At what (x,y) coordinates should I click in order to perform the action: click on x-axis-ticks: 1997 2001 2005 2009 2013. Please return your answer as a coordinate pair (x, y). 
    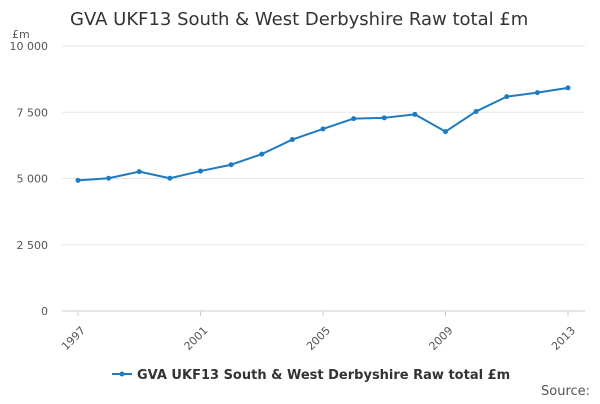
    Looking at the image, I should click on (318, 332).